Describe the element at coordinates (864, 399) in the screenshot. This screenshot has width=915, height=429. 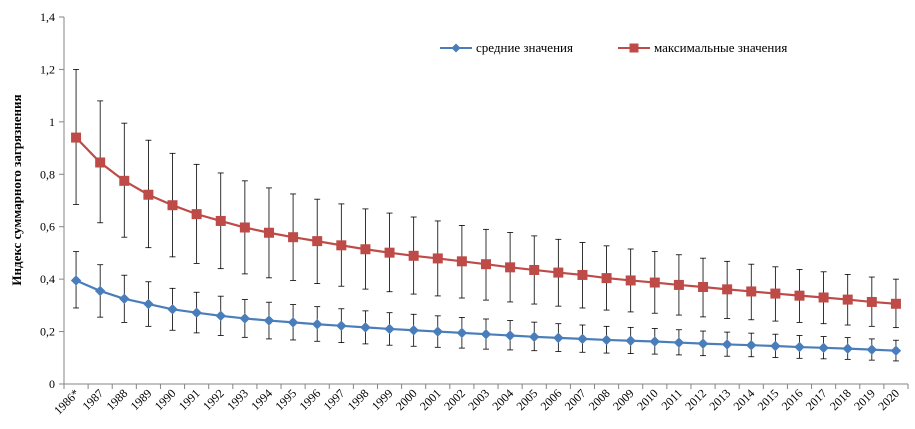
I see `x-tick-label: 2019` at that location.